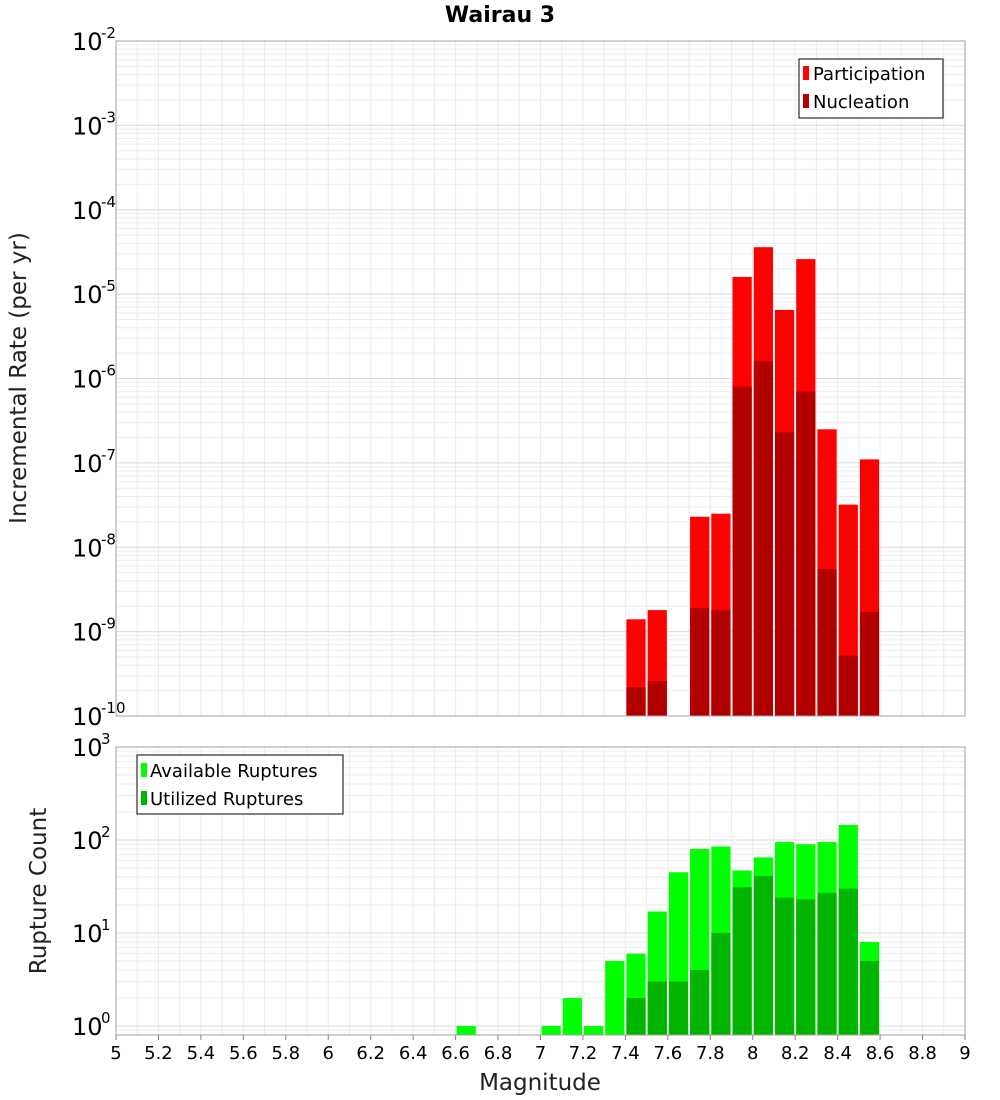 This screenshot has width=1000, height=1100. What do you see at coordinates (106, 832) in the screenshot?
I see `y-tick-exponent: 2` at bounding box center [106, 832].